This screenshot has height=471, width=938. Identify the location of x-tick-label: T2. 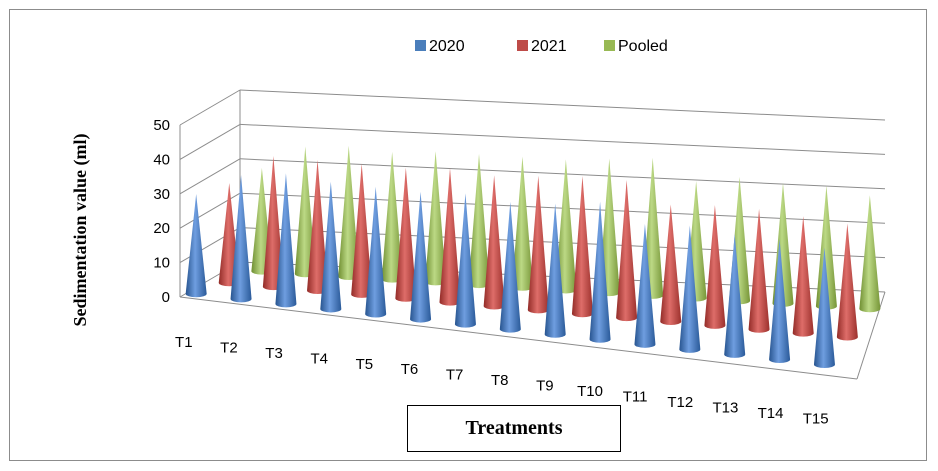
(229, 347).